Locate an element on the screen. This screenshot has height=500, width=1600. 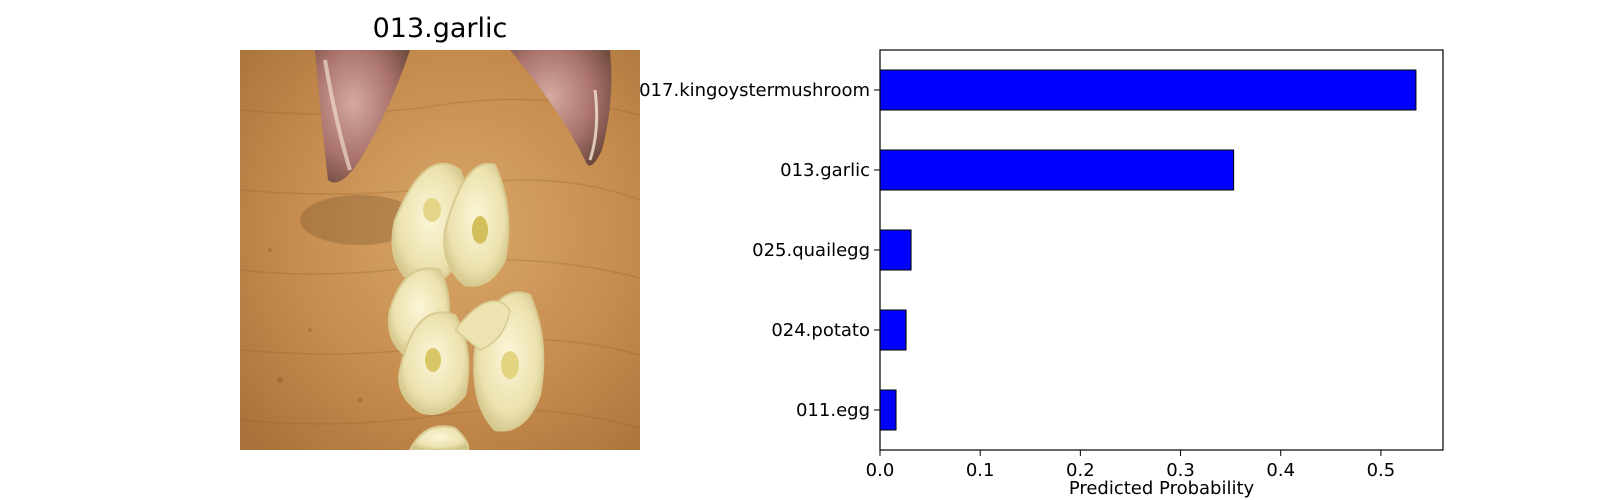
x-tick-label-5: 0.5 is located at coordinates (1381, 470).